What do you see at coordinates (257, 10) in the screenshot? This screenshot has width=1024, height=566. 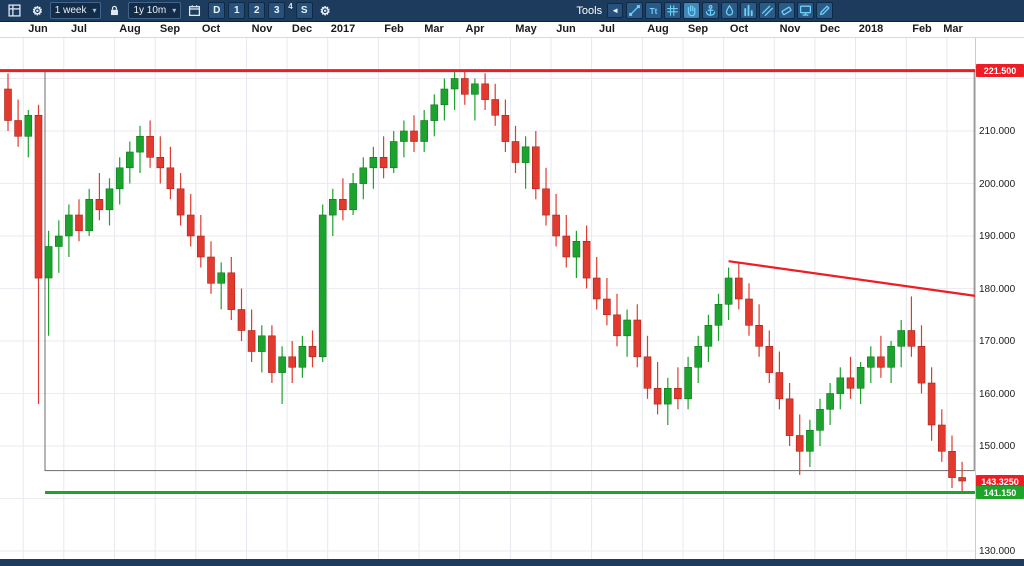 I see `period-button-2: 2` at bounding box center [257, 10].